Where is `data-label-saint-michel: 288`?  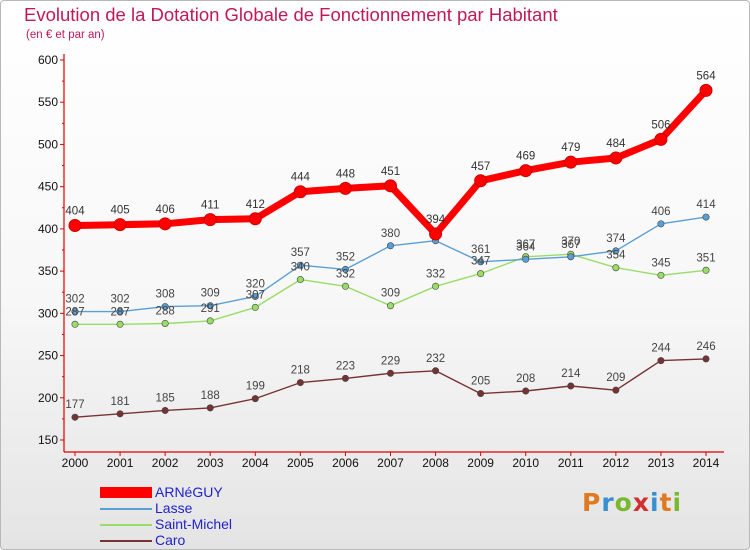
data-label-saint-michel: 288 is located at coordinates (165, 311).